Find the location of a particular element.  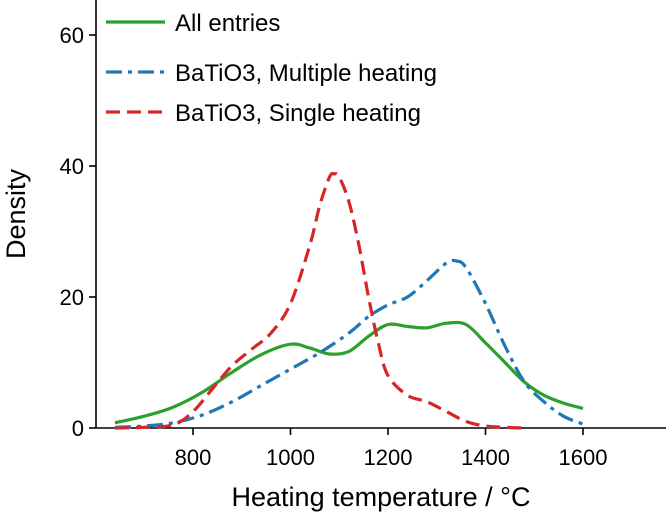

legend-all-entries-label: All entries is located at coordinates (227, 23).